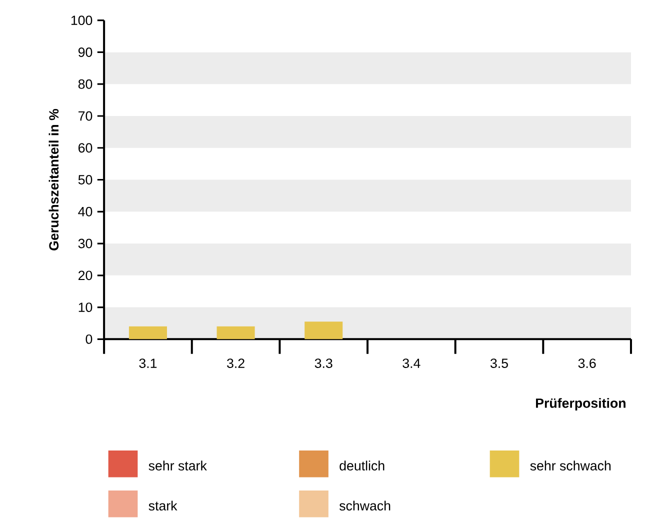 This screenshot has height=522, width=647. Describe the element at coordinates (362, 465) in the screenshot. I see `legend-label: deutlich` at that location.